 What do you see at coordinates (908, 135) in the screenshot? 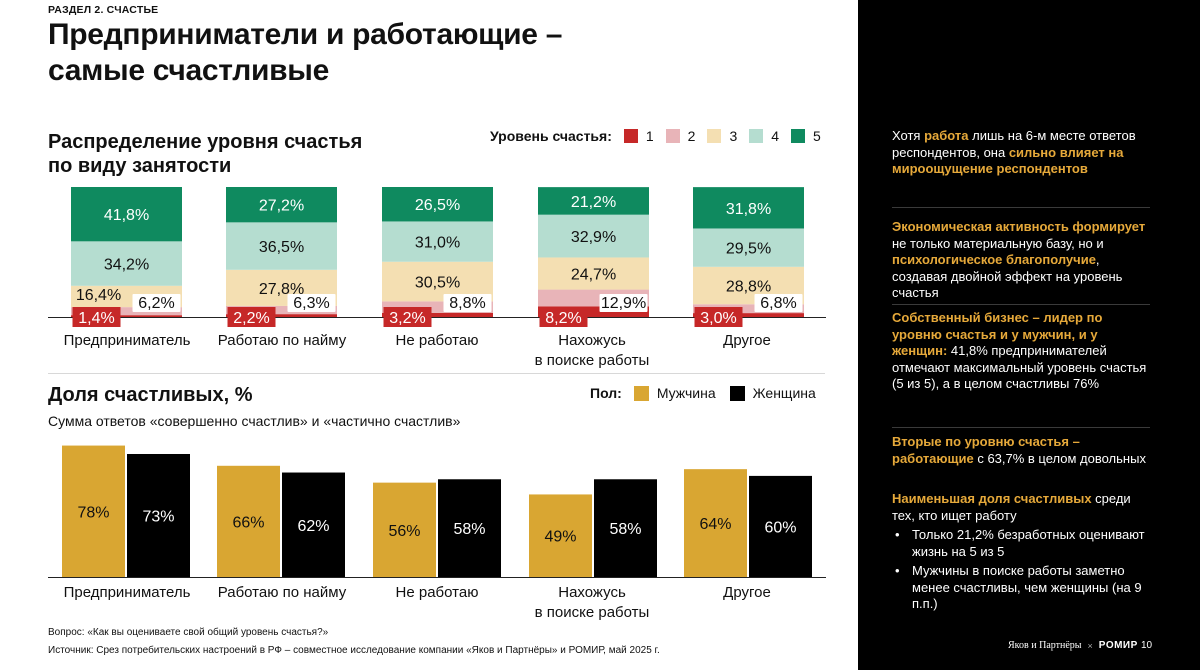
I see `body-text: Хотя` at bounding box center [908, 135].